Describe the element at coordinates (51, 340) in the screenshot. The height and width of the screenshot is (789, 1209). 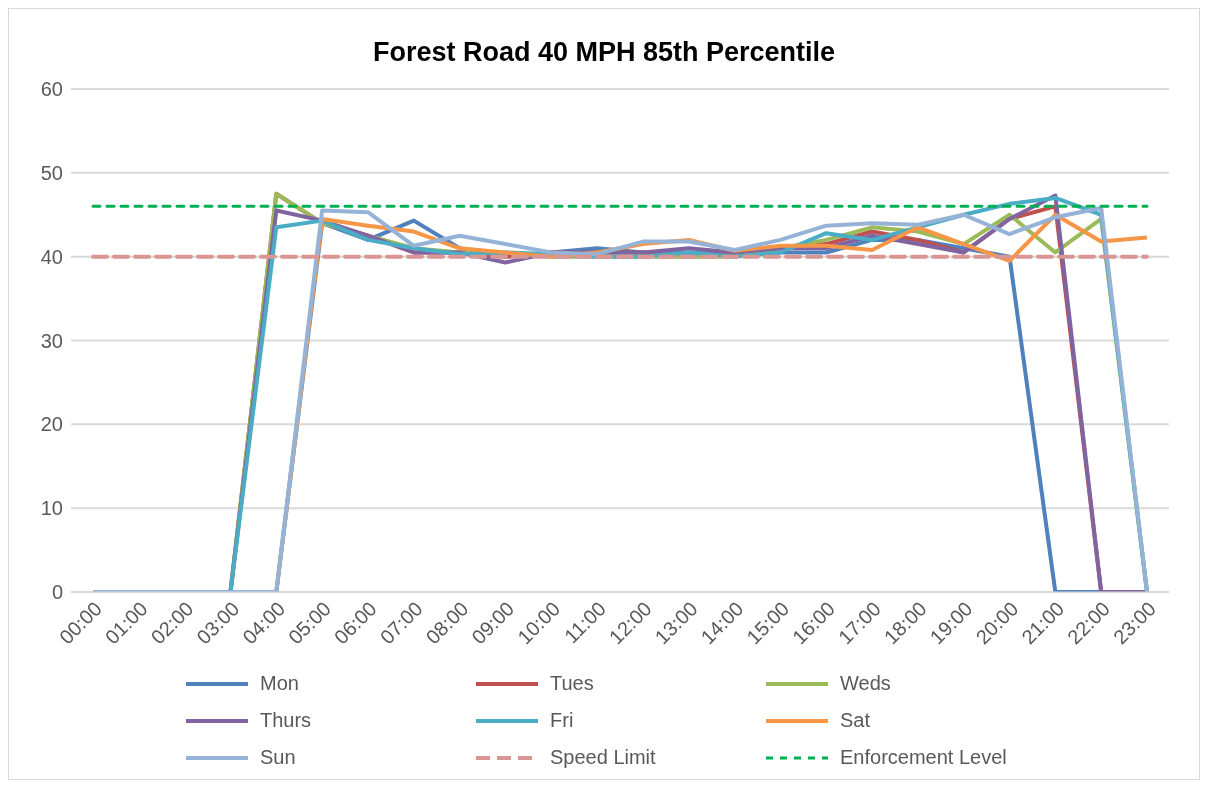
I see `y-tick-label: 30` at that location.